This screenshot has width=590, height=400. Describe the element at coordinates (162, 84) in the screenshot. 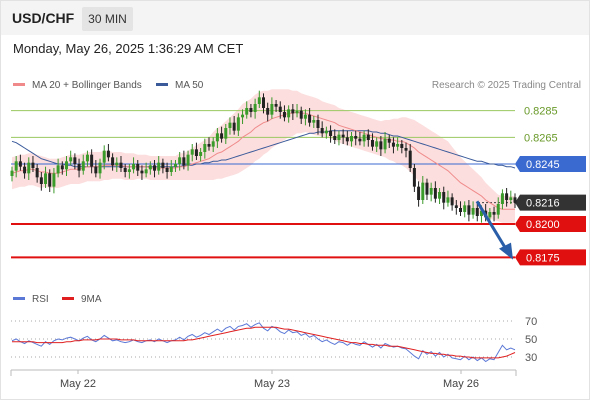

I see `ma50-swatch` at that location.